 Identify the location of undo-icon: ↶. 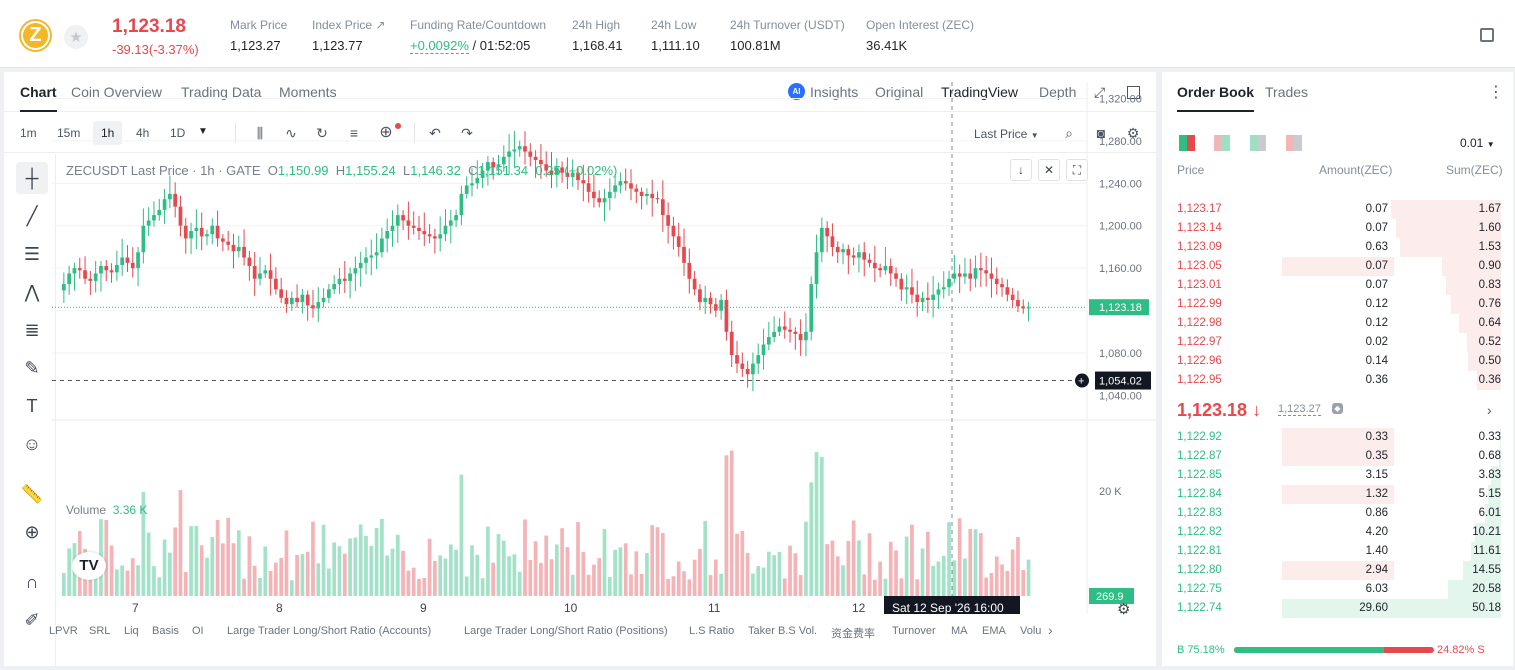
(435, 133).